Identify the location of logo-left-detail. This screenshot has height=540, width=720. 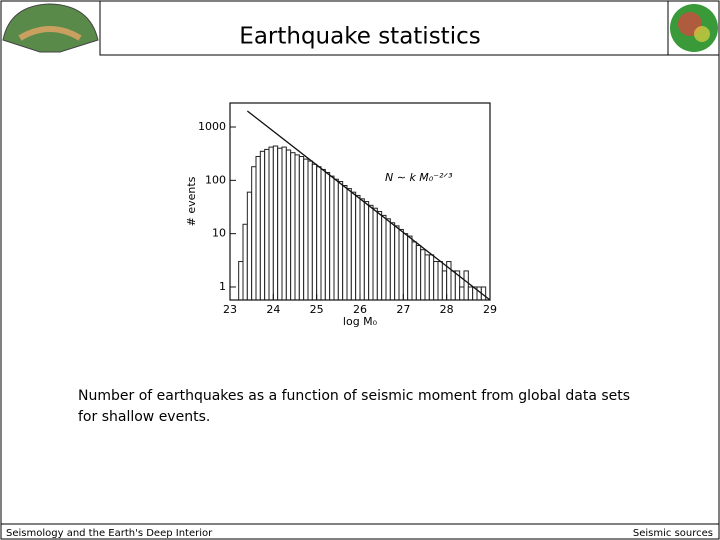
(50, 33).